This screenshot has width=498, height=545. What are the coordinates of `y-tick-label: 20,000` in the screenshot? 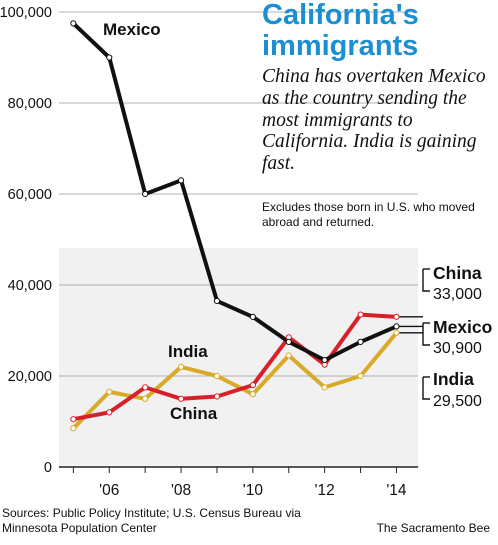 It's located at (30, 377).